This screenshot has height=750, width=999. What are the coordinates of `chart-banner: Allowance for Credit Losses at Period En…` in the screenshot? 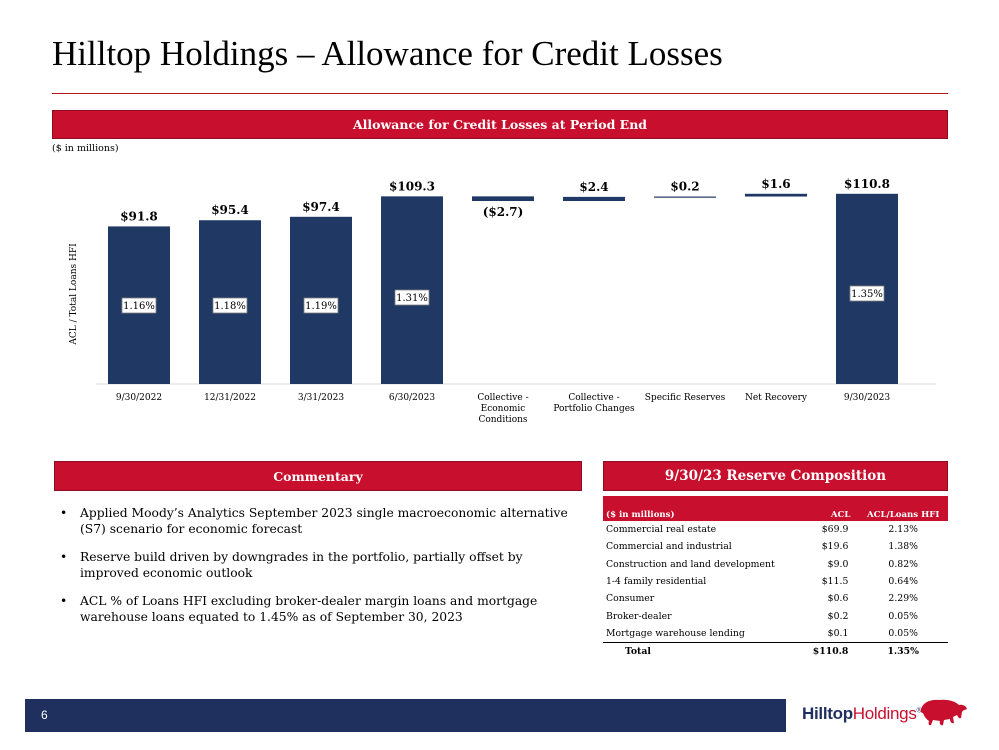 It's located at (500, 124).